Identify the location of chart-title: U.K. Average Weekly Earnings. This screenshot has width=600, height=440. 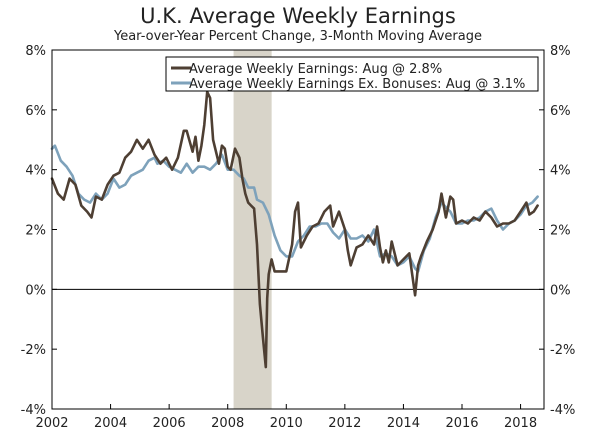
(298, 16).